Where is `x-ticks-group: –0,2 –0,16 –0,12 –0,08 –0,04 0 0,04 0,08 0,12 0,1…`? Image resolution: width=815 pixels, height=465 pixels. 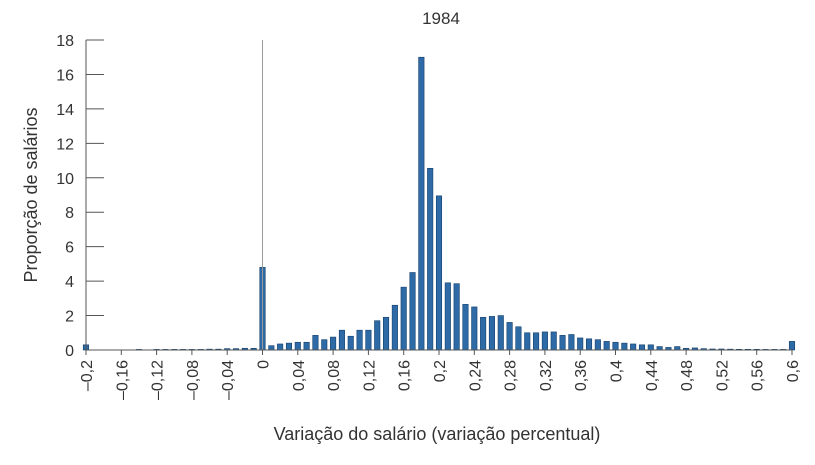
x-ticks-group: –0,2 –0,16 –0,12 –0,08 –0,04 0 0,04 0,08 0,12 0,1… is located at coordinates (440, 375).